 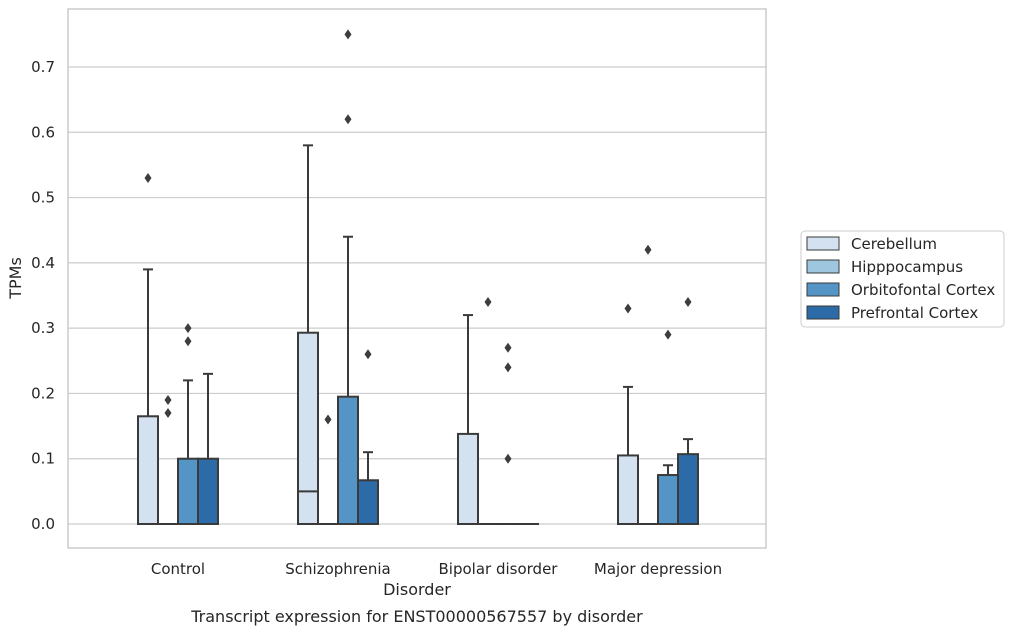 What do you see at coordinates (43, 459) in the screenshot?
I see `y-tick-label: 0.1` at bounding box center [43, 459].